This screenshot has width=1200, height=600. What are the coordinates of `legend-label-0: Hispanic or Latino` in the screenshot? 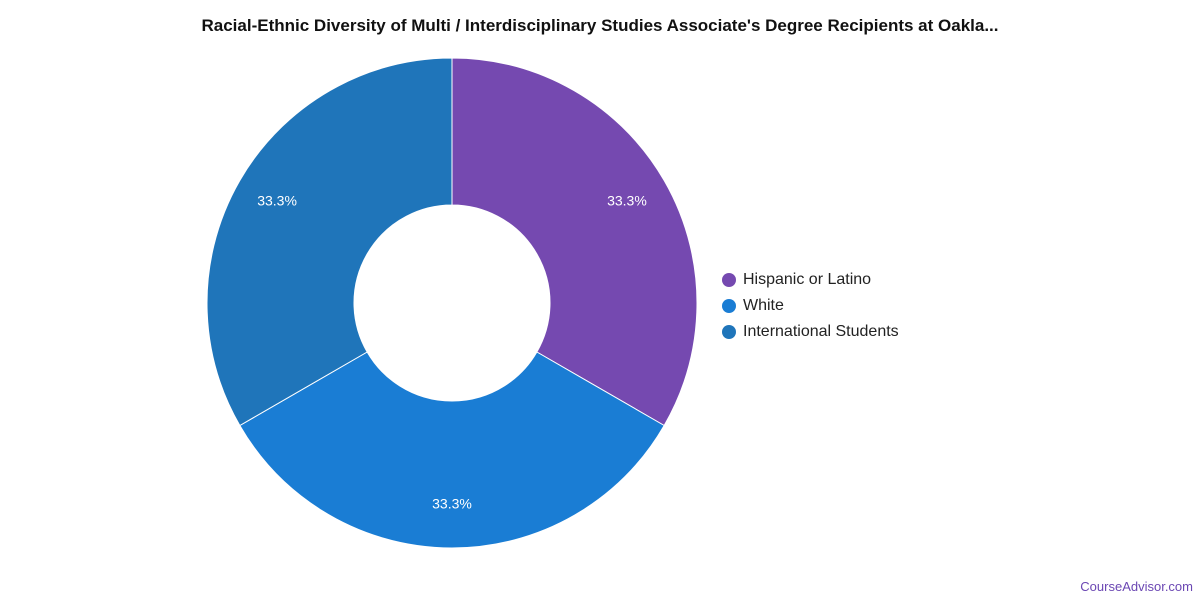 It's located at (807, 279).